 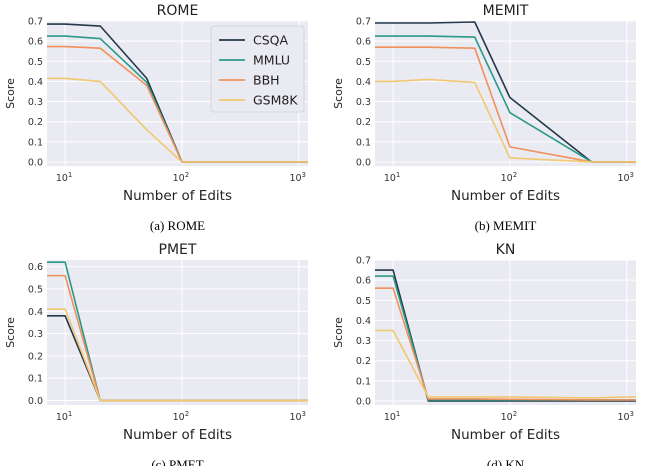 I want to click on chart-title: ROME, so click(x=178, y=11).